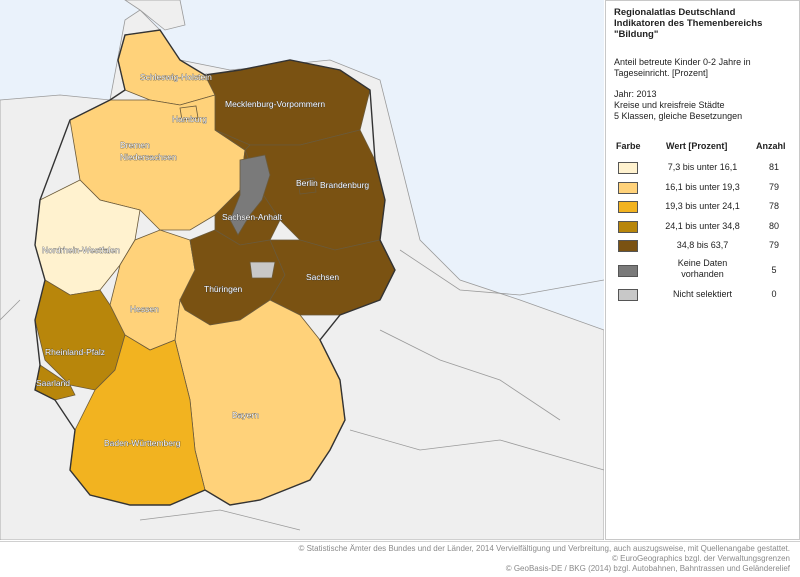  I want to click on legend-row: 24,1 bis unter 34,8 80, so click(702, 227).